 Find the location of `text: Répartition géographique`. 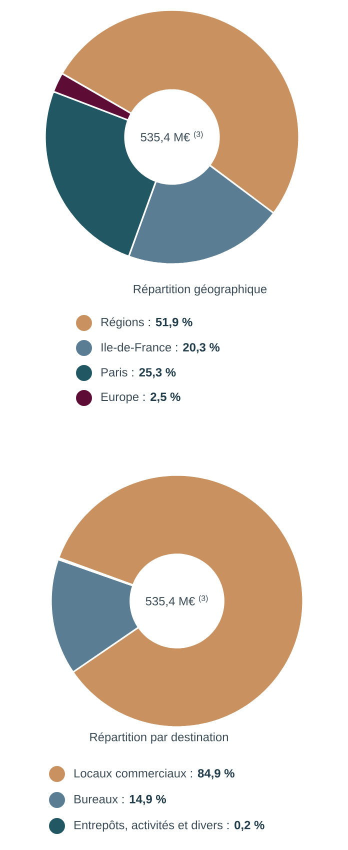

text: Répartition géographique is located at coordinates (200, 290).